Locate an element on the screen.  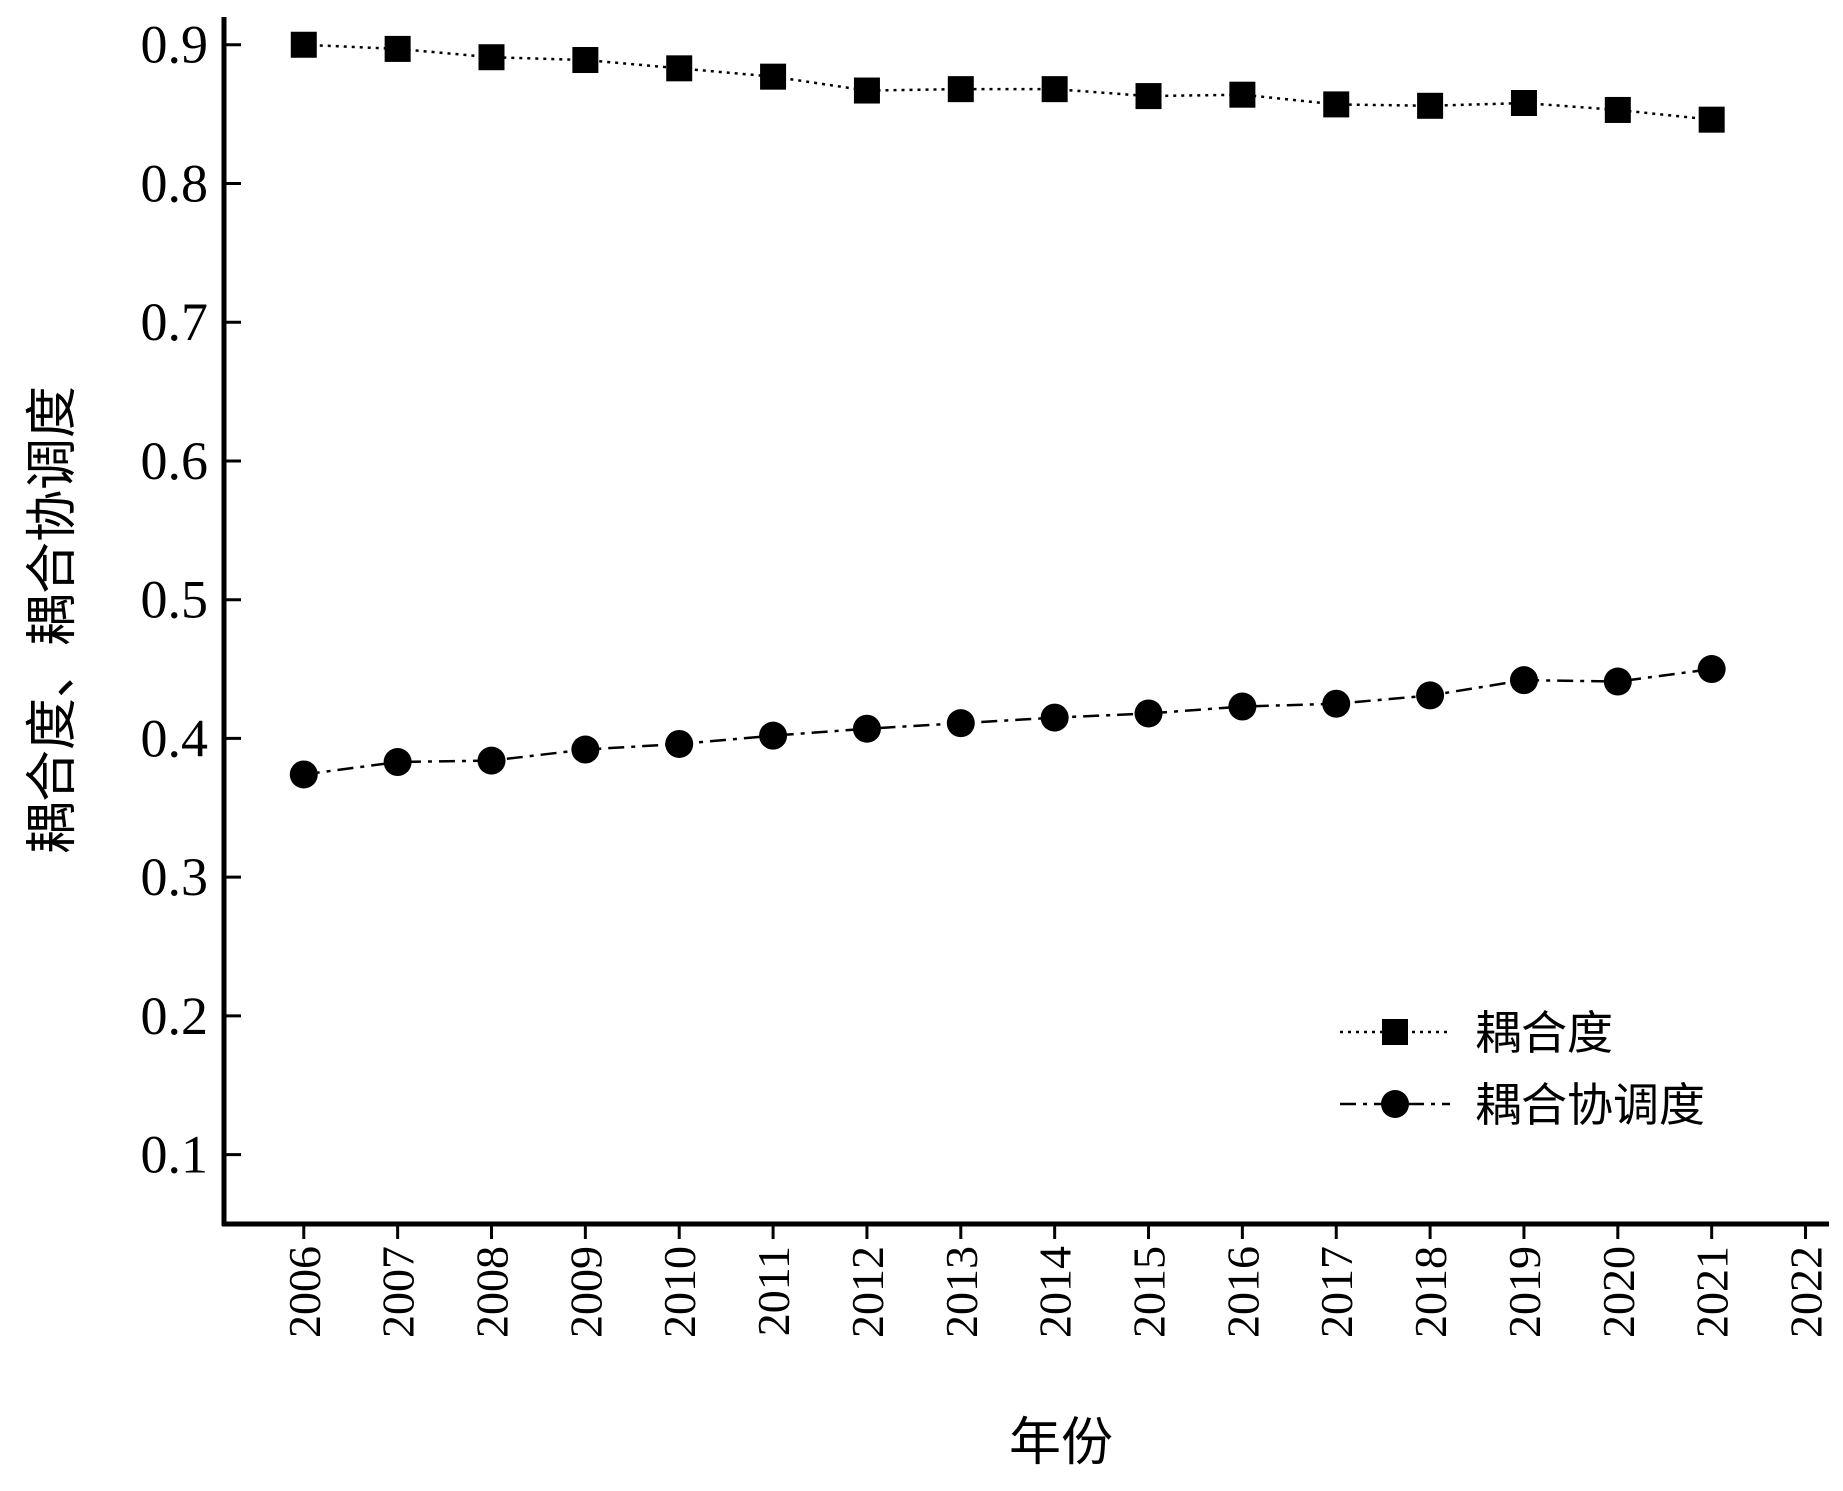
y-tick-label: 0.4 is located at coordinates (175, 738).